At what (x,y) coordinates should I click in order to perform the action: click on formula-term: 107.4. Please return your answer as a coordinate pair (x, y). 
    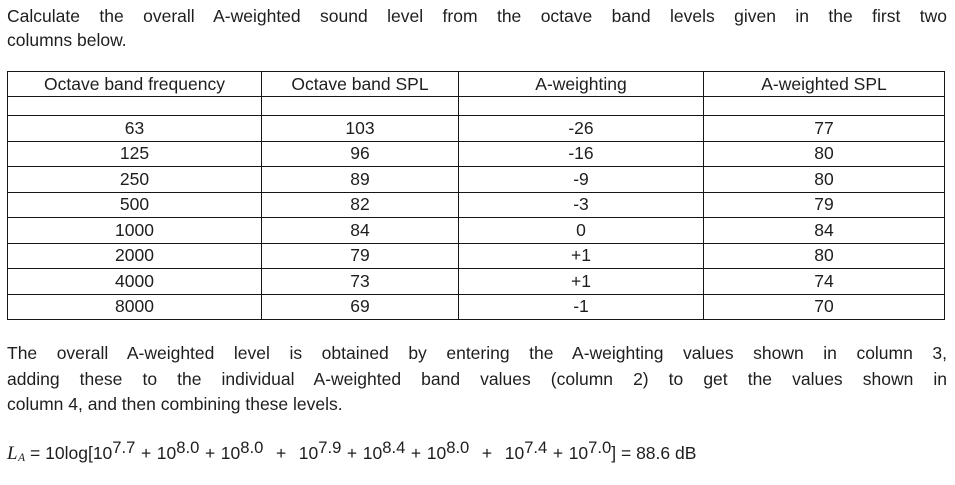
    Looking at the image, I should click on (526, 451).